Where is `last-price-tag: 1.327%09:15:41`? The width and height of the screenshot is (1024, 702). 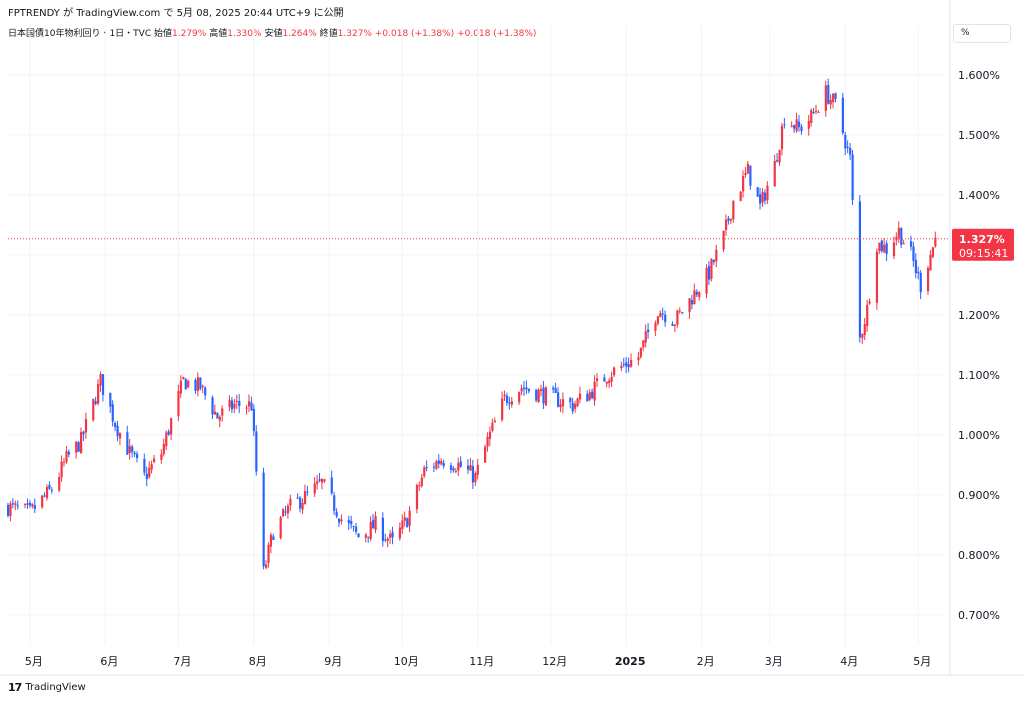 last-price-tag: 1.327%09:15:41 is located at coordinates (983, 244).